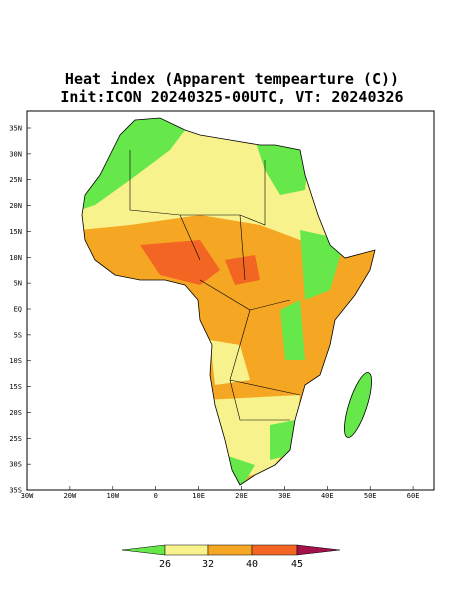 The width and height of the screenshot is (463, 600). Describe the element at coordinates (318, 550) in the screenshot. I see `colorbar-max` at that location.